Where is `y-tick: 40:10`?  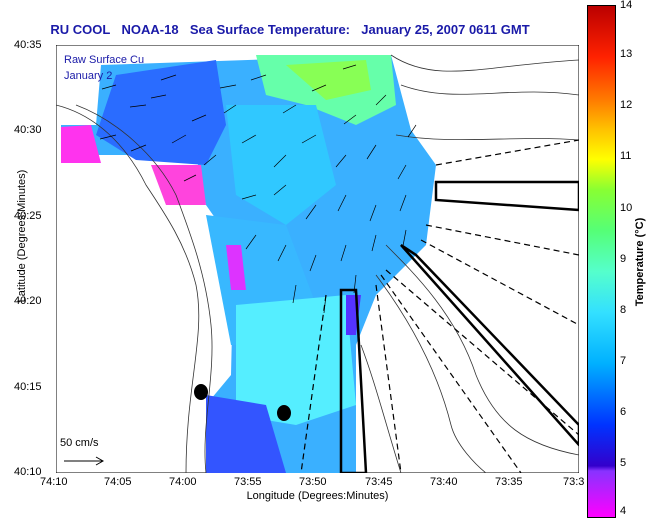 y-tick: 40:10 is located at coordinates (28, 472).